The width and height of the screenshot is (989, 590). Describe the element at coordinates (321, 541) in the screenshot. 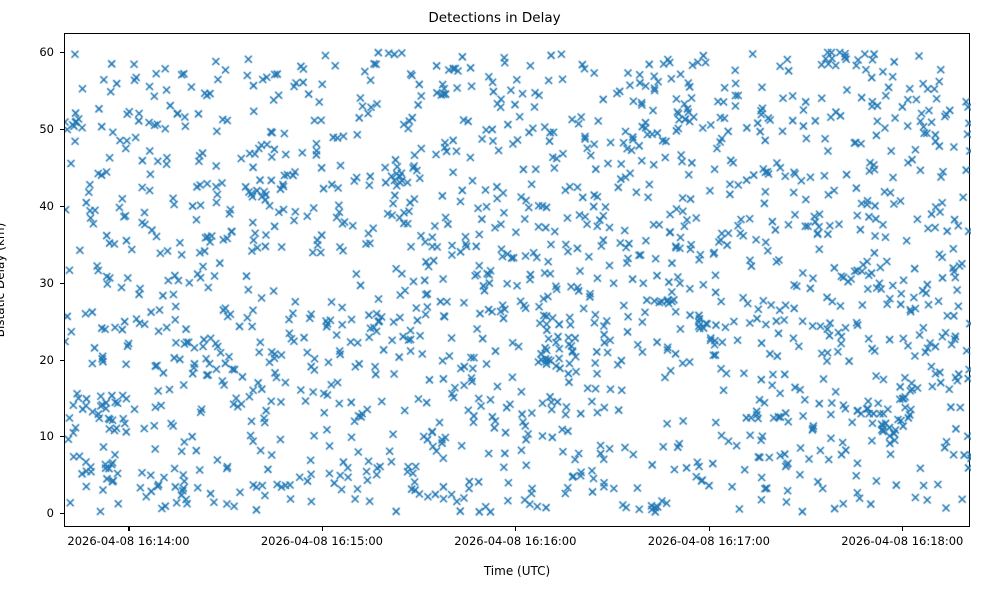

I see `x-tick-label: 2026-04-08 16:15:00` at that location.